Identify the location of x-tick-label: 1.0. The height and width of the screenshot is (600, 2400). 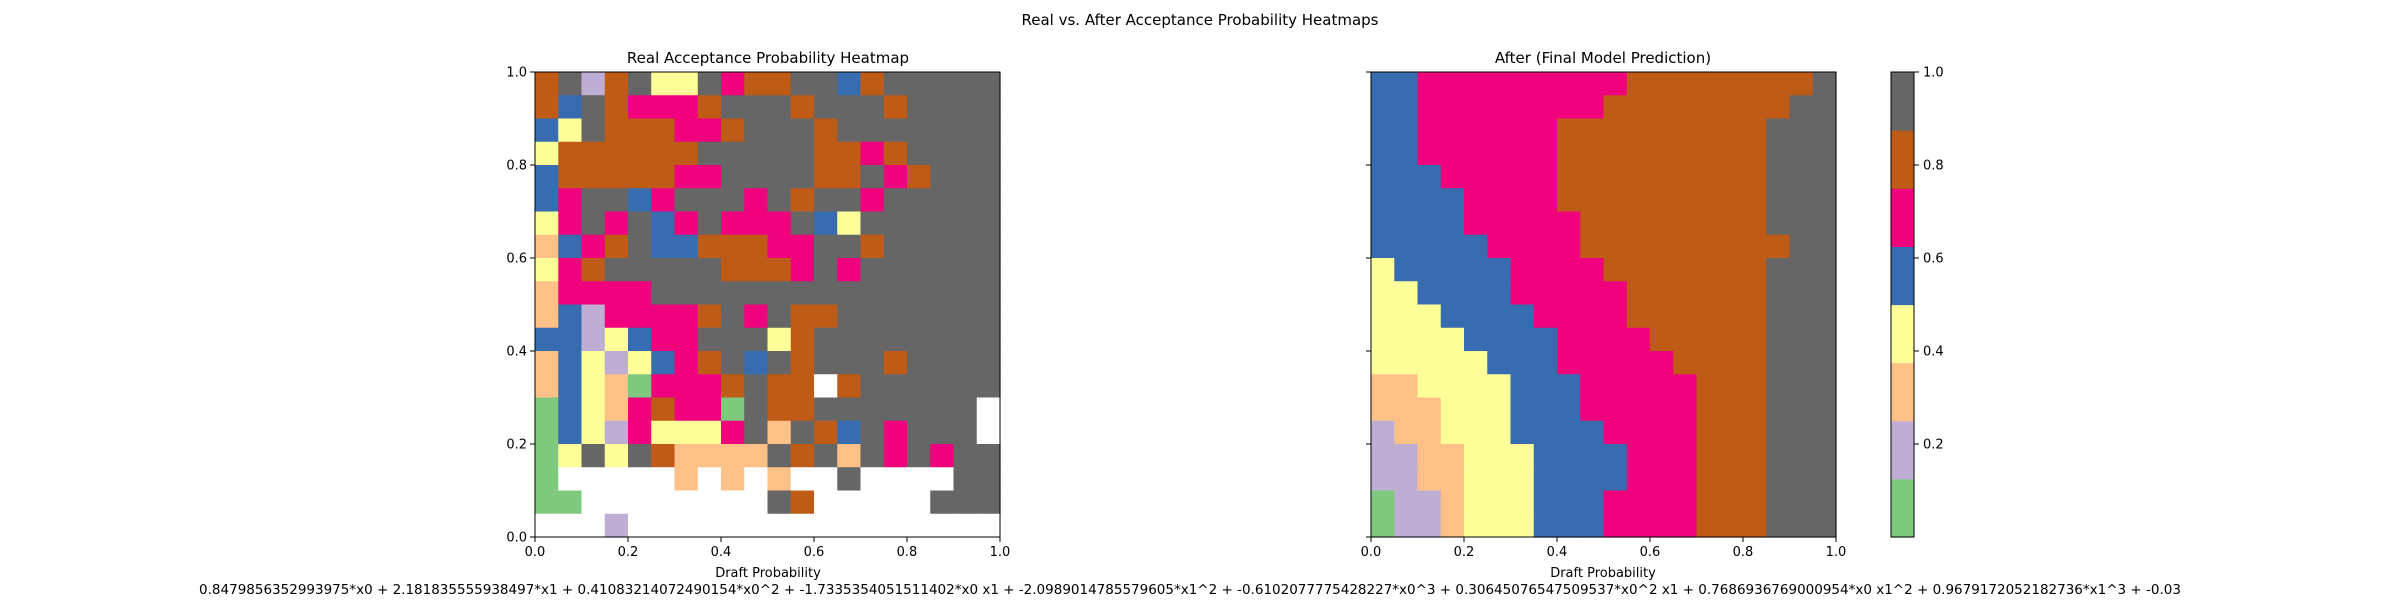
(1000, 552).